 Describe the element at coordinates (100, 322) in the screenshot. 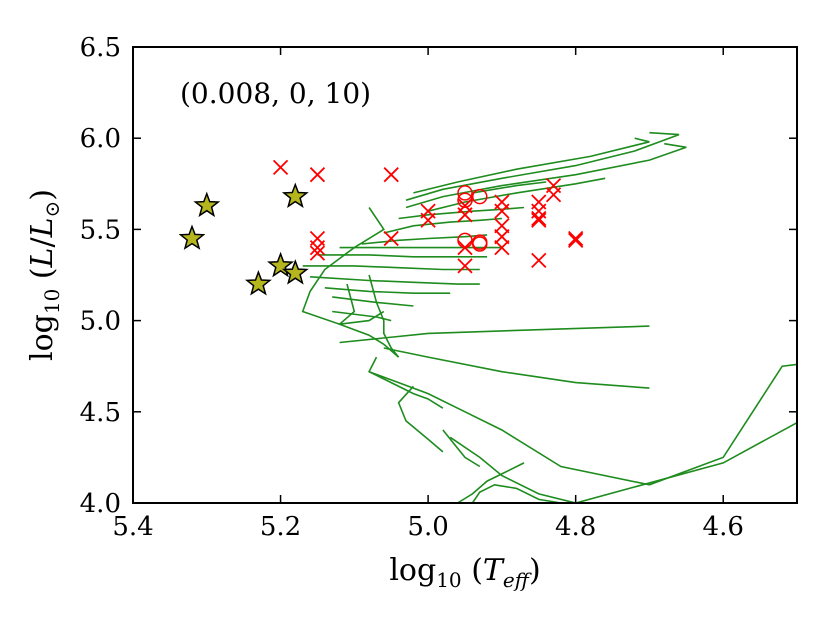

I see `y-tick-label: 5.0` at that location.